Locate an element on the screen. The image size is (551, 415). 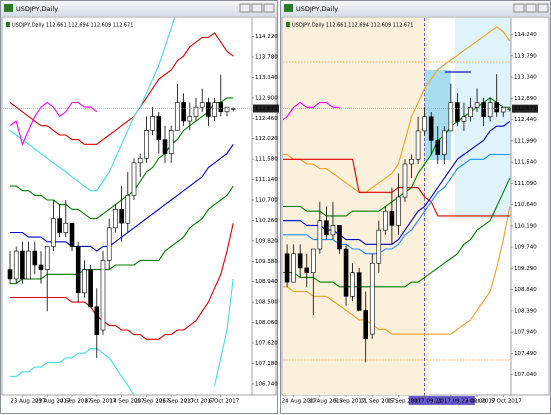
x-tick-label: 24 Aug 2017 is located at coordinates (300, 402).